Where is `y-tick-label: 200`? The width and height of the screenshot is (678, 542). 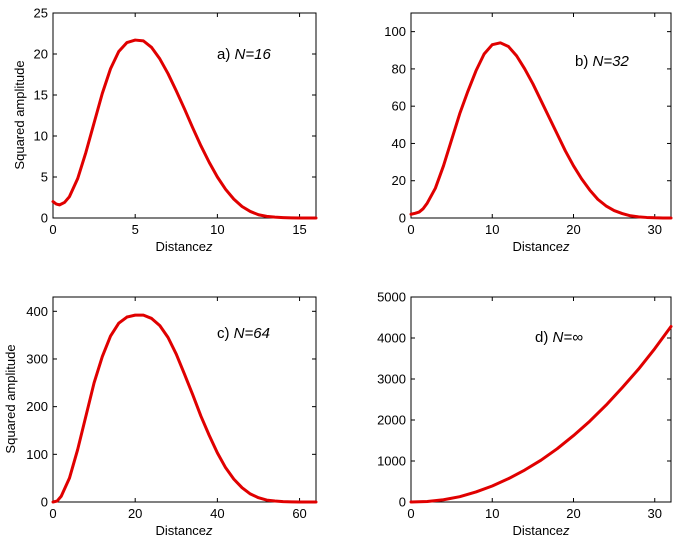 y-tick-label: 200 is located at coordinates (37, 406).